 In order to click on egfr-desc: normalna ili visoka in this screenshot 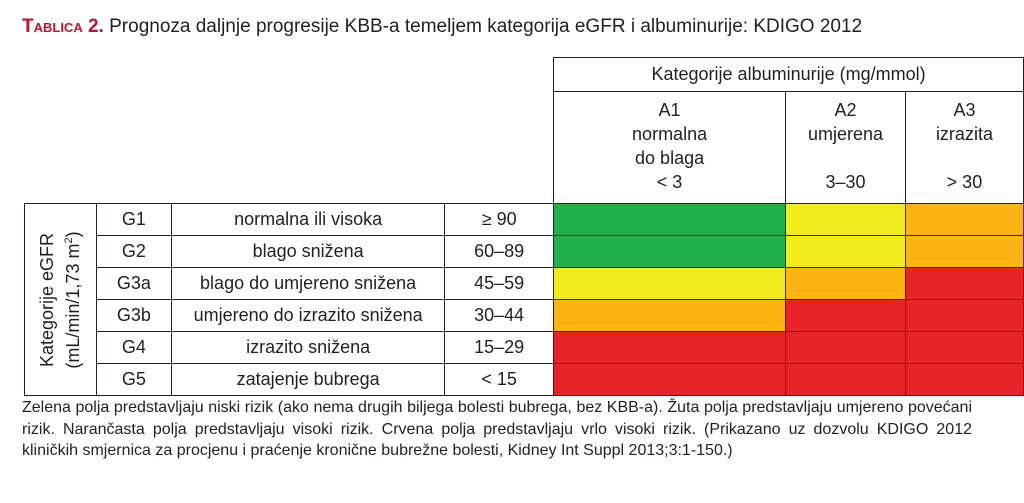, I will do `click(308, 219)`.